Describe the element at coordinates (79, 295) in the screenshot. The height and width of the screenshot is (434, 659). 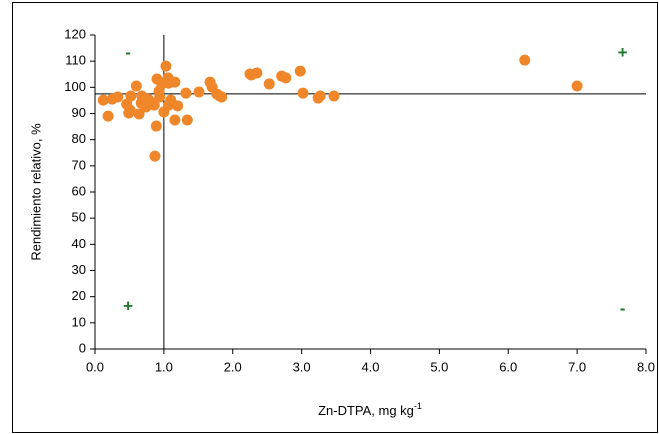
I see `y-tick-label: 20` at that location.